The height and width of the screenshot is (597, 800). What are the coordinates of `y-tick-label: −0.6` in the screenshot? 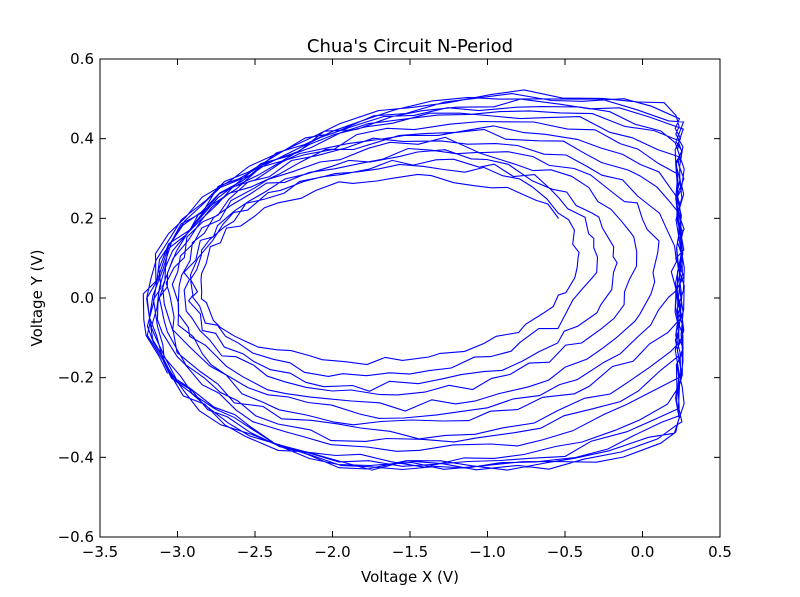 It's located at (76, 537).